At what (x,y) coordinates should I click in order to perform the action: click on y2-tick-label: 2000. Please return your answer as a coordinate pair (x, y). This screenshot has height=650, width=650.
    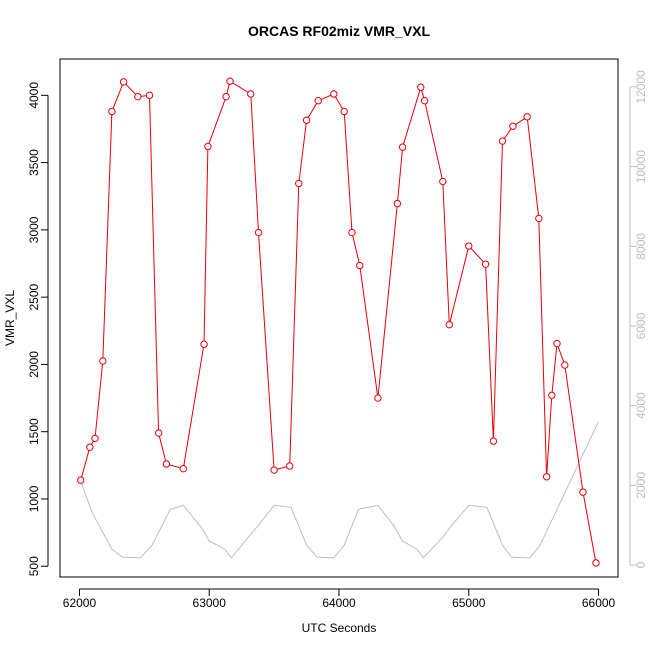
    Looking at the image, I should click on (641, 485).